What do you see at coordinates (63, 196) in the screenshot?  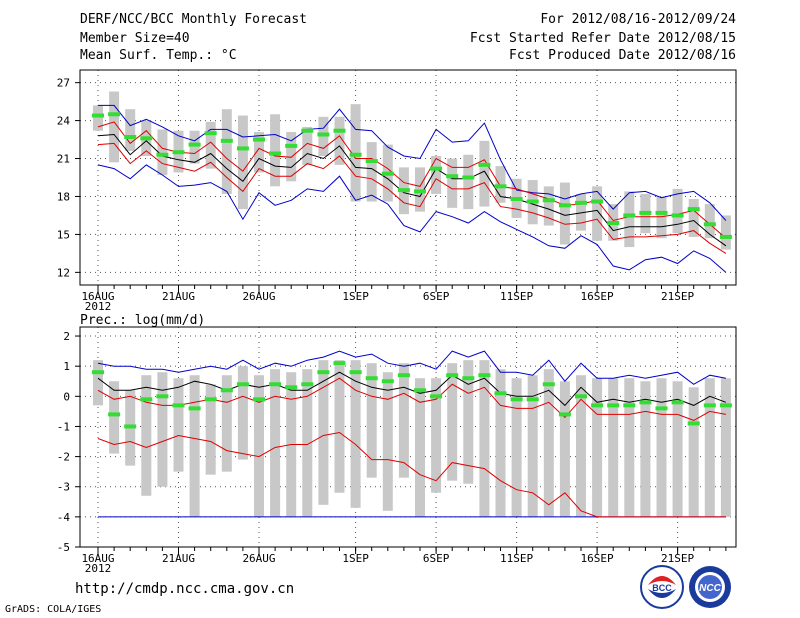 I see `y-tick-label: 18` at bounding box center [63, 196].